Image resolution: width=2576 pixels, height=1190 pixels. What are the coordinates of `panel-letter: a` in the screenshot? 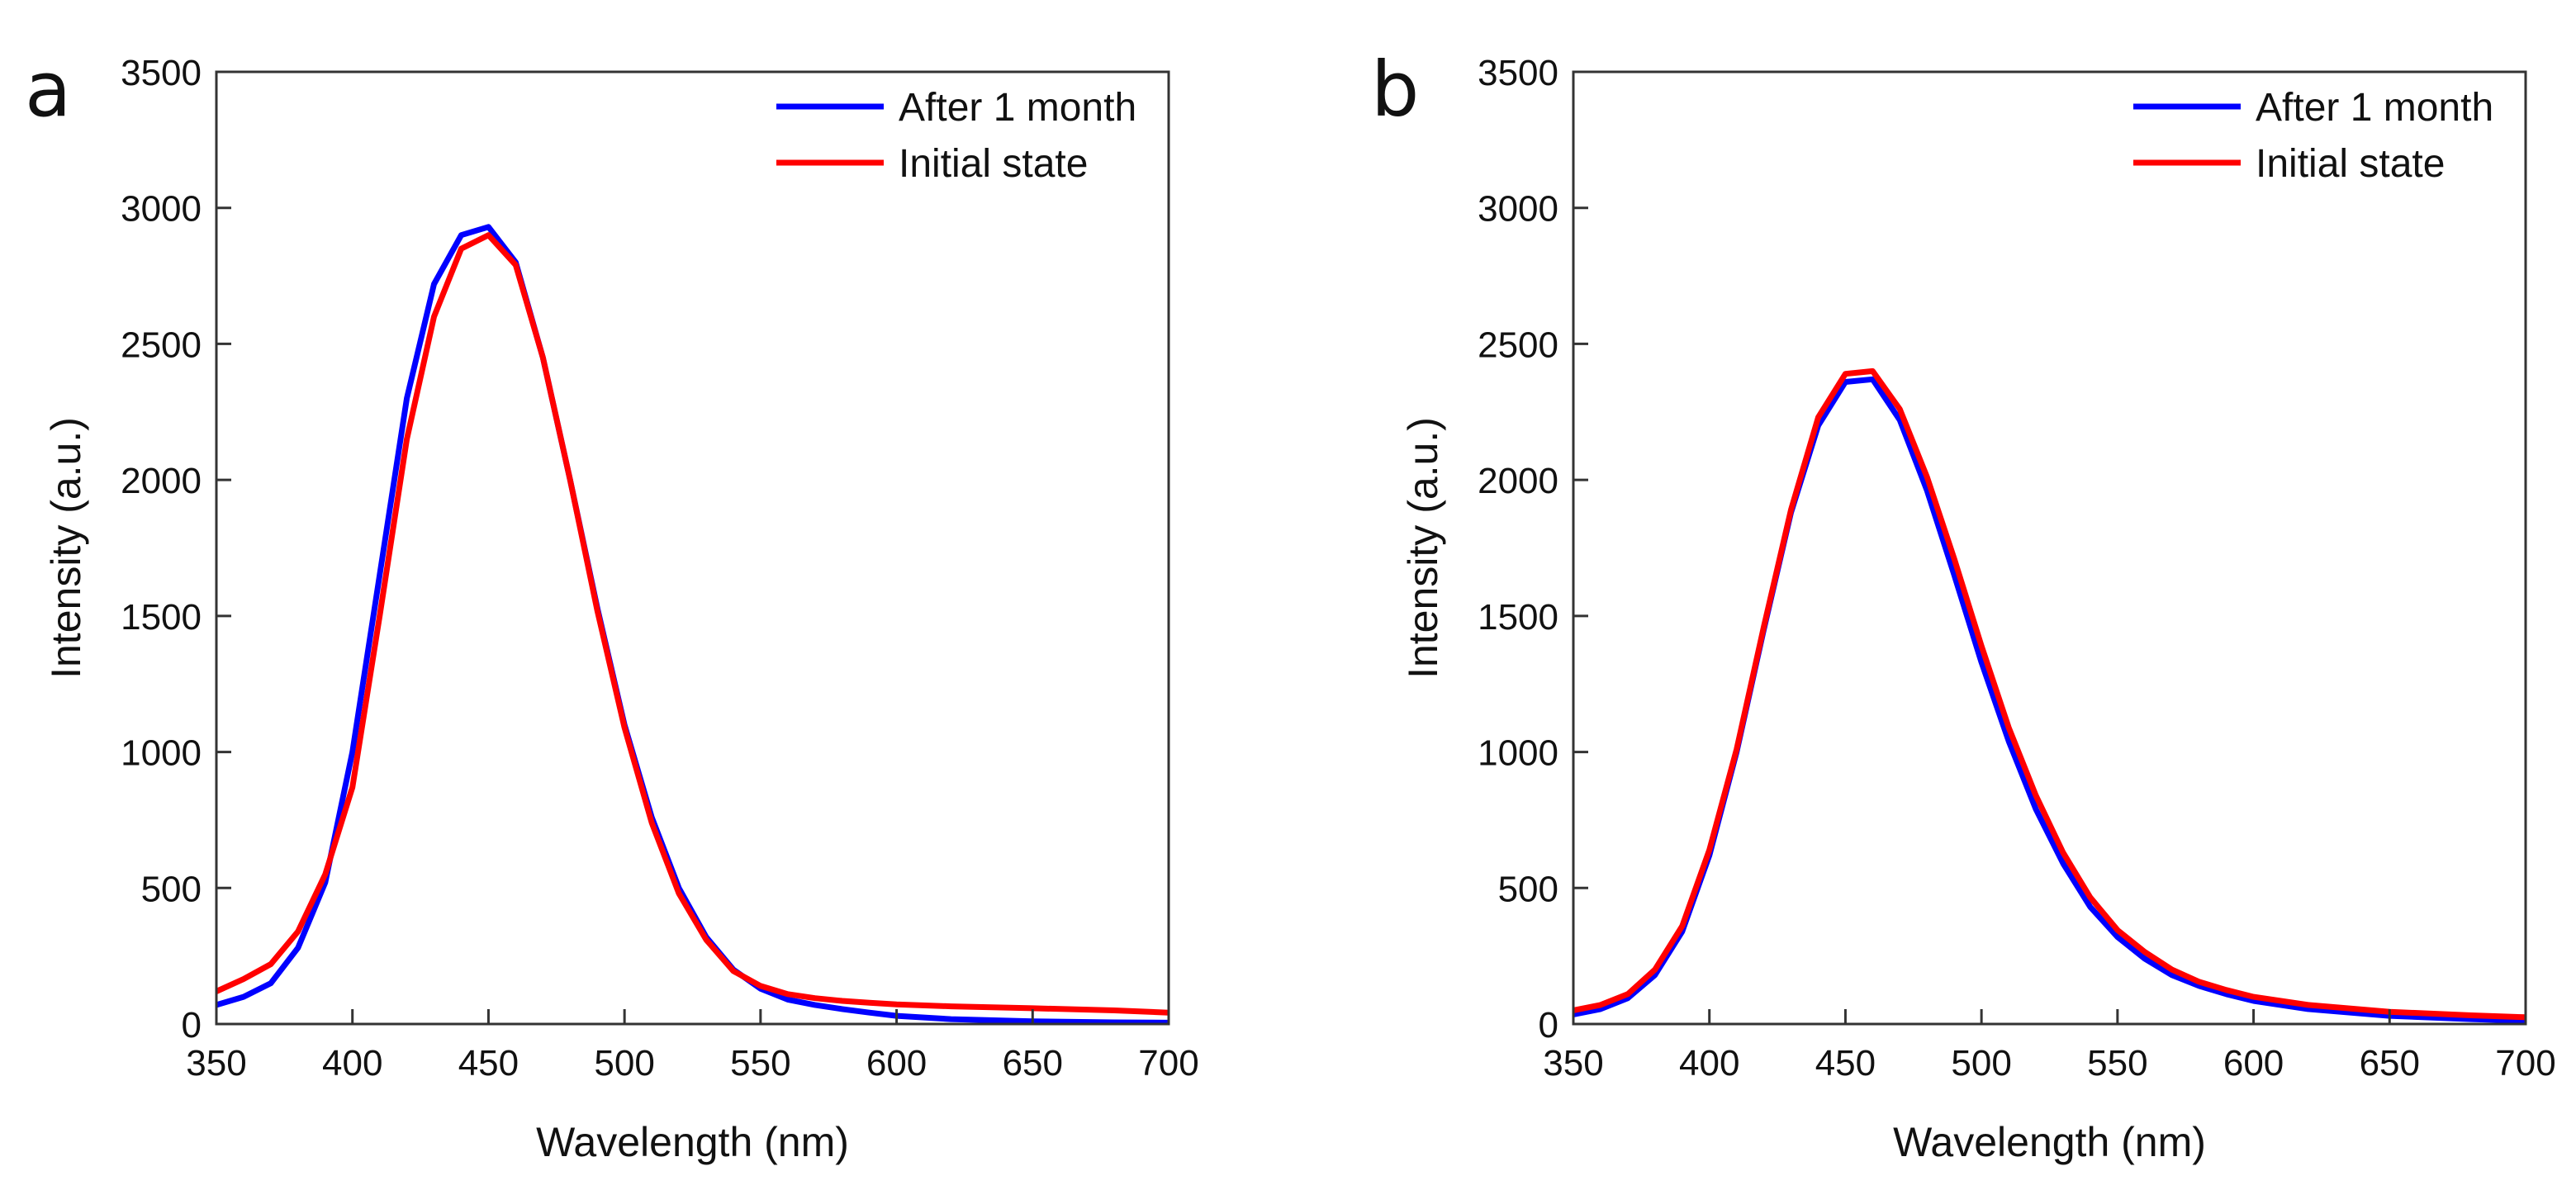 It's located at (48, 89).